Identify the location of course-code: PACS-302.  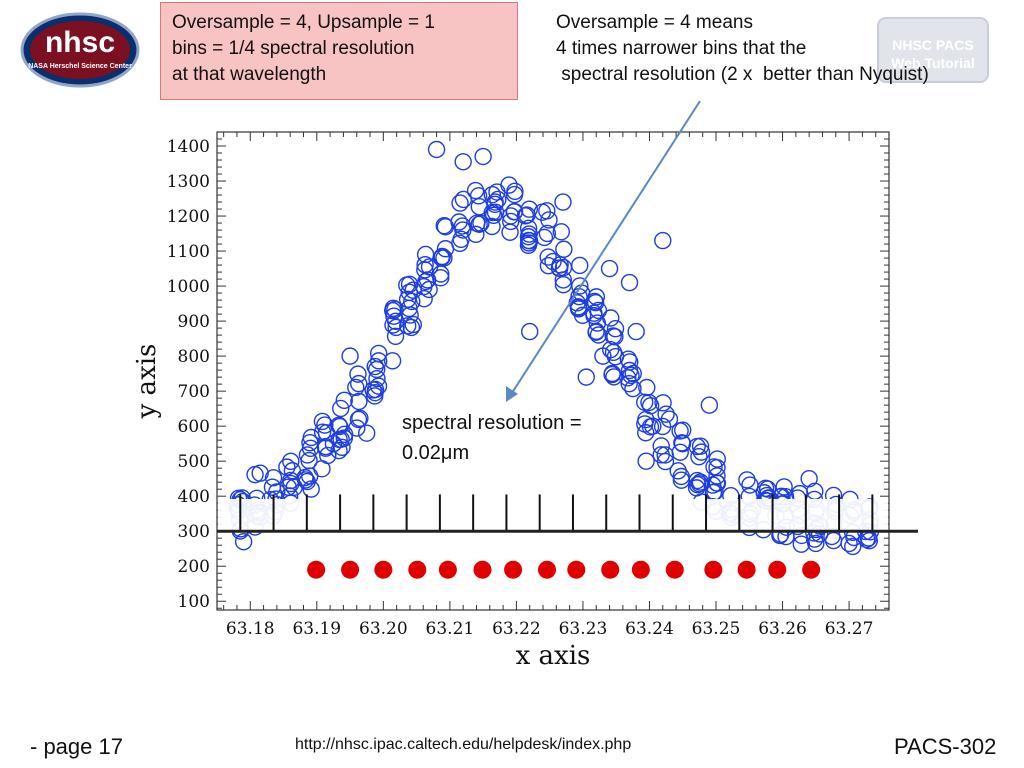
(945, 746).